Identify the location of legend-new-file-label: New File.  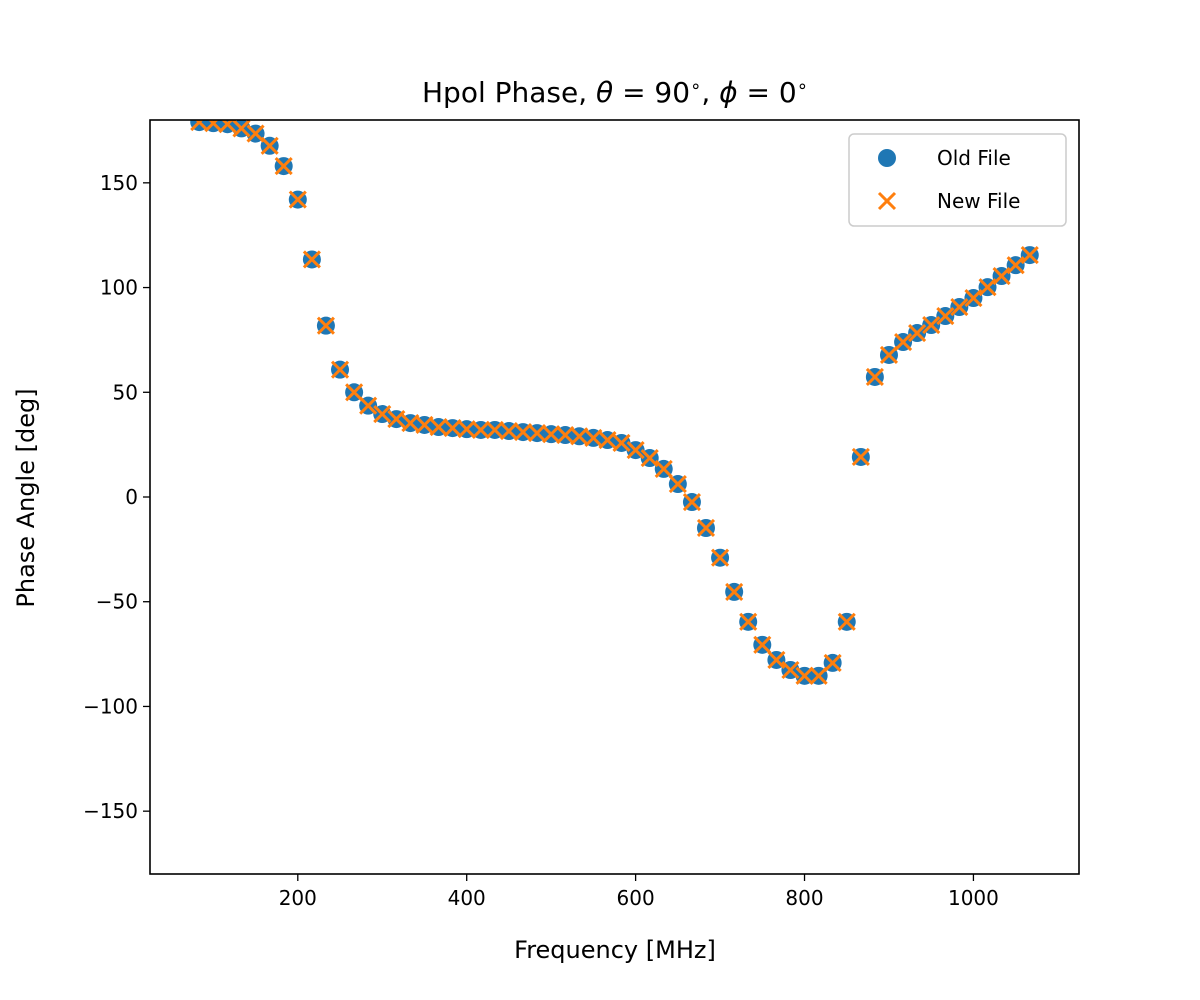
(978, 201).